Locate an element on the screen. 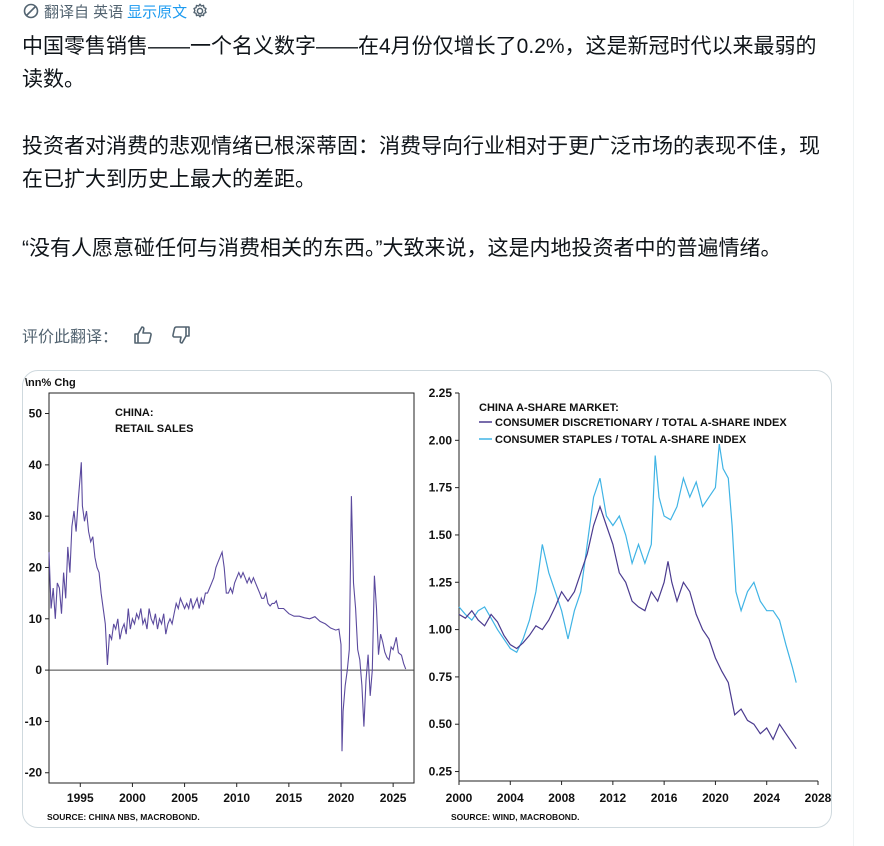 Image resolution: width=884 pixels, height=846 pixels. ashare-x-tick-label: 2008 is located at coordinates (561, 798).